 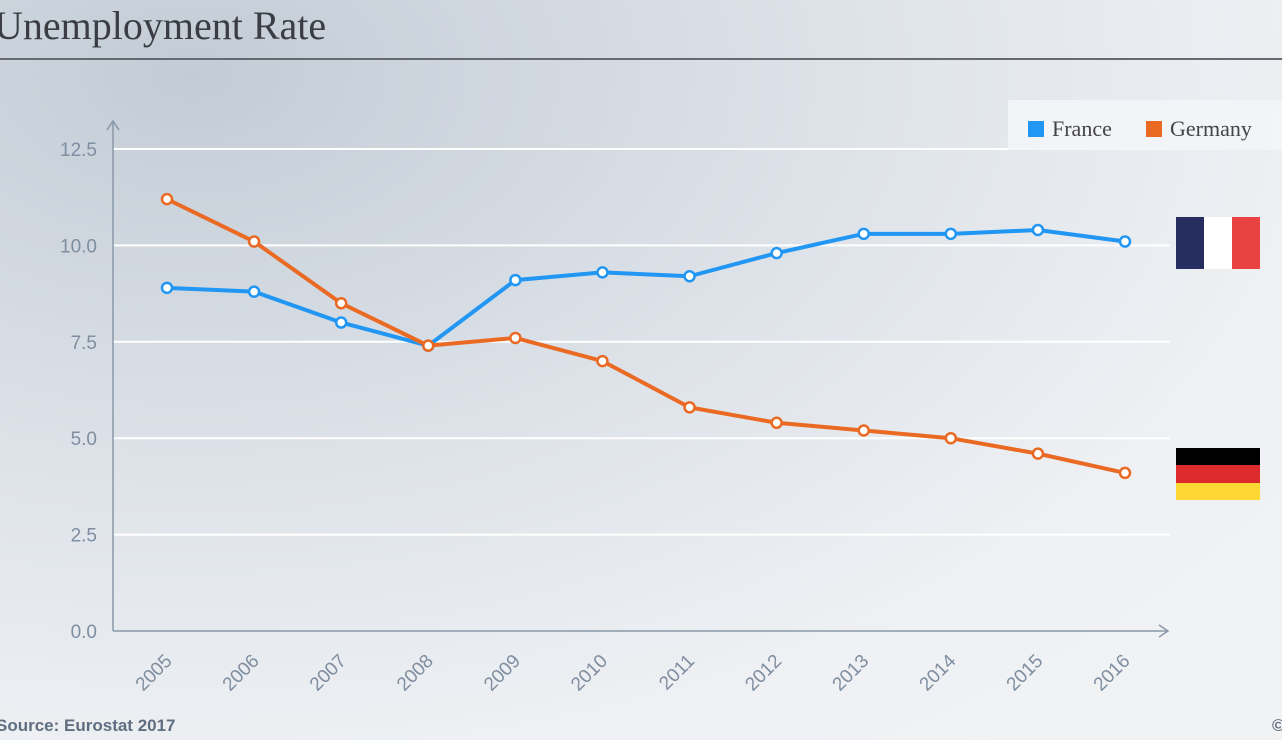 I want to click on x-axis-arrow-icon, so click(x=1164, y=631).